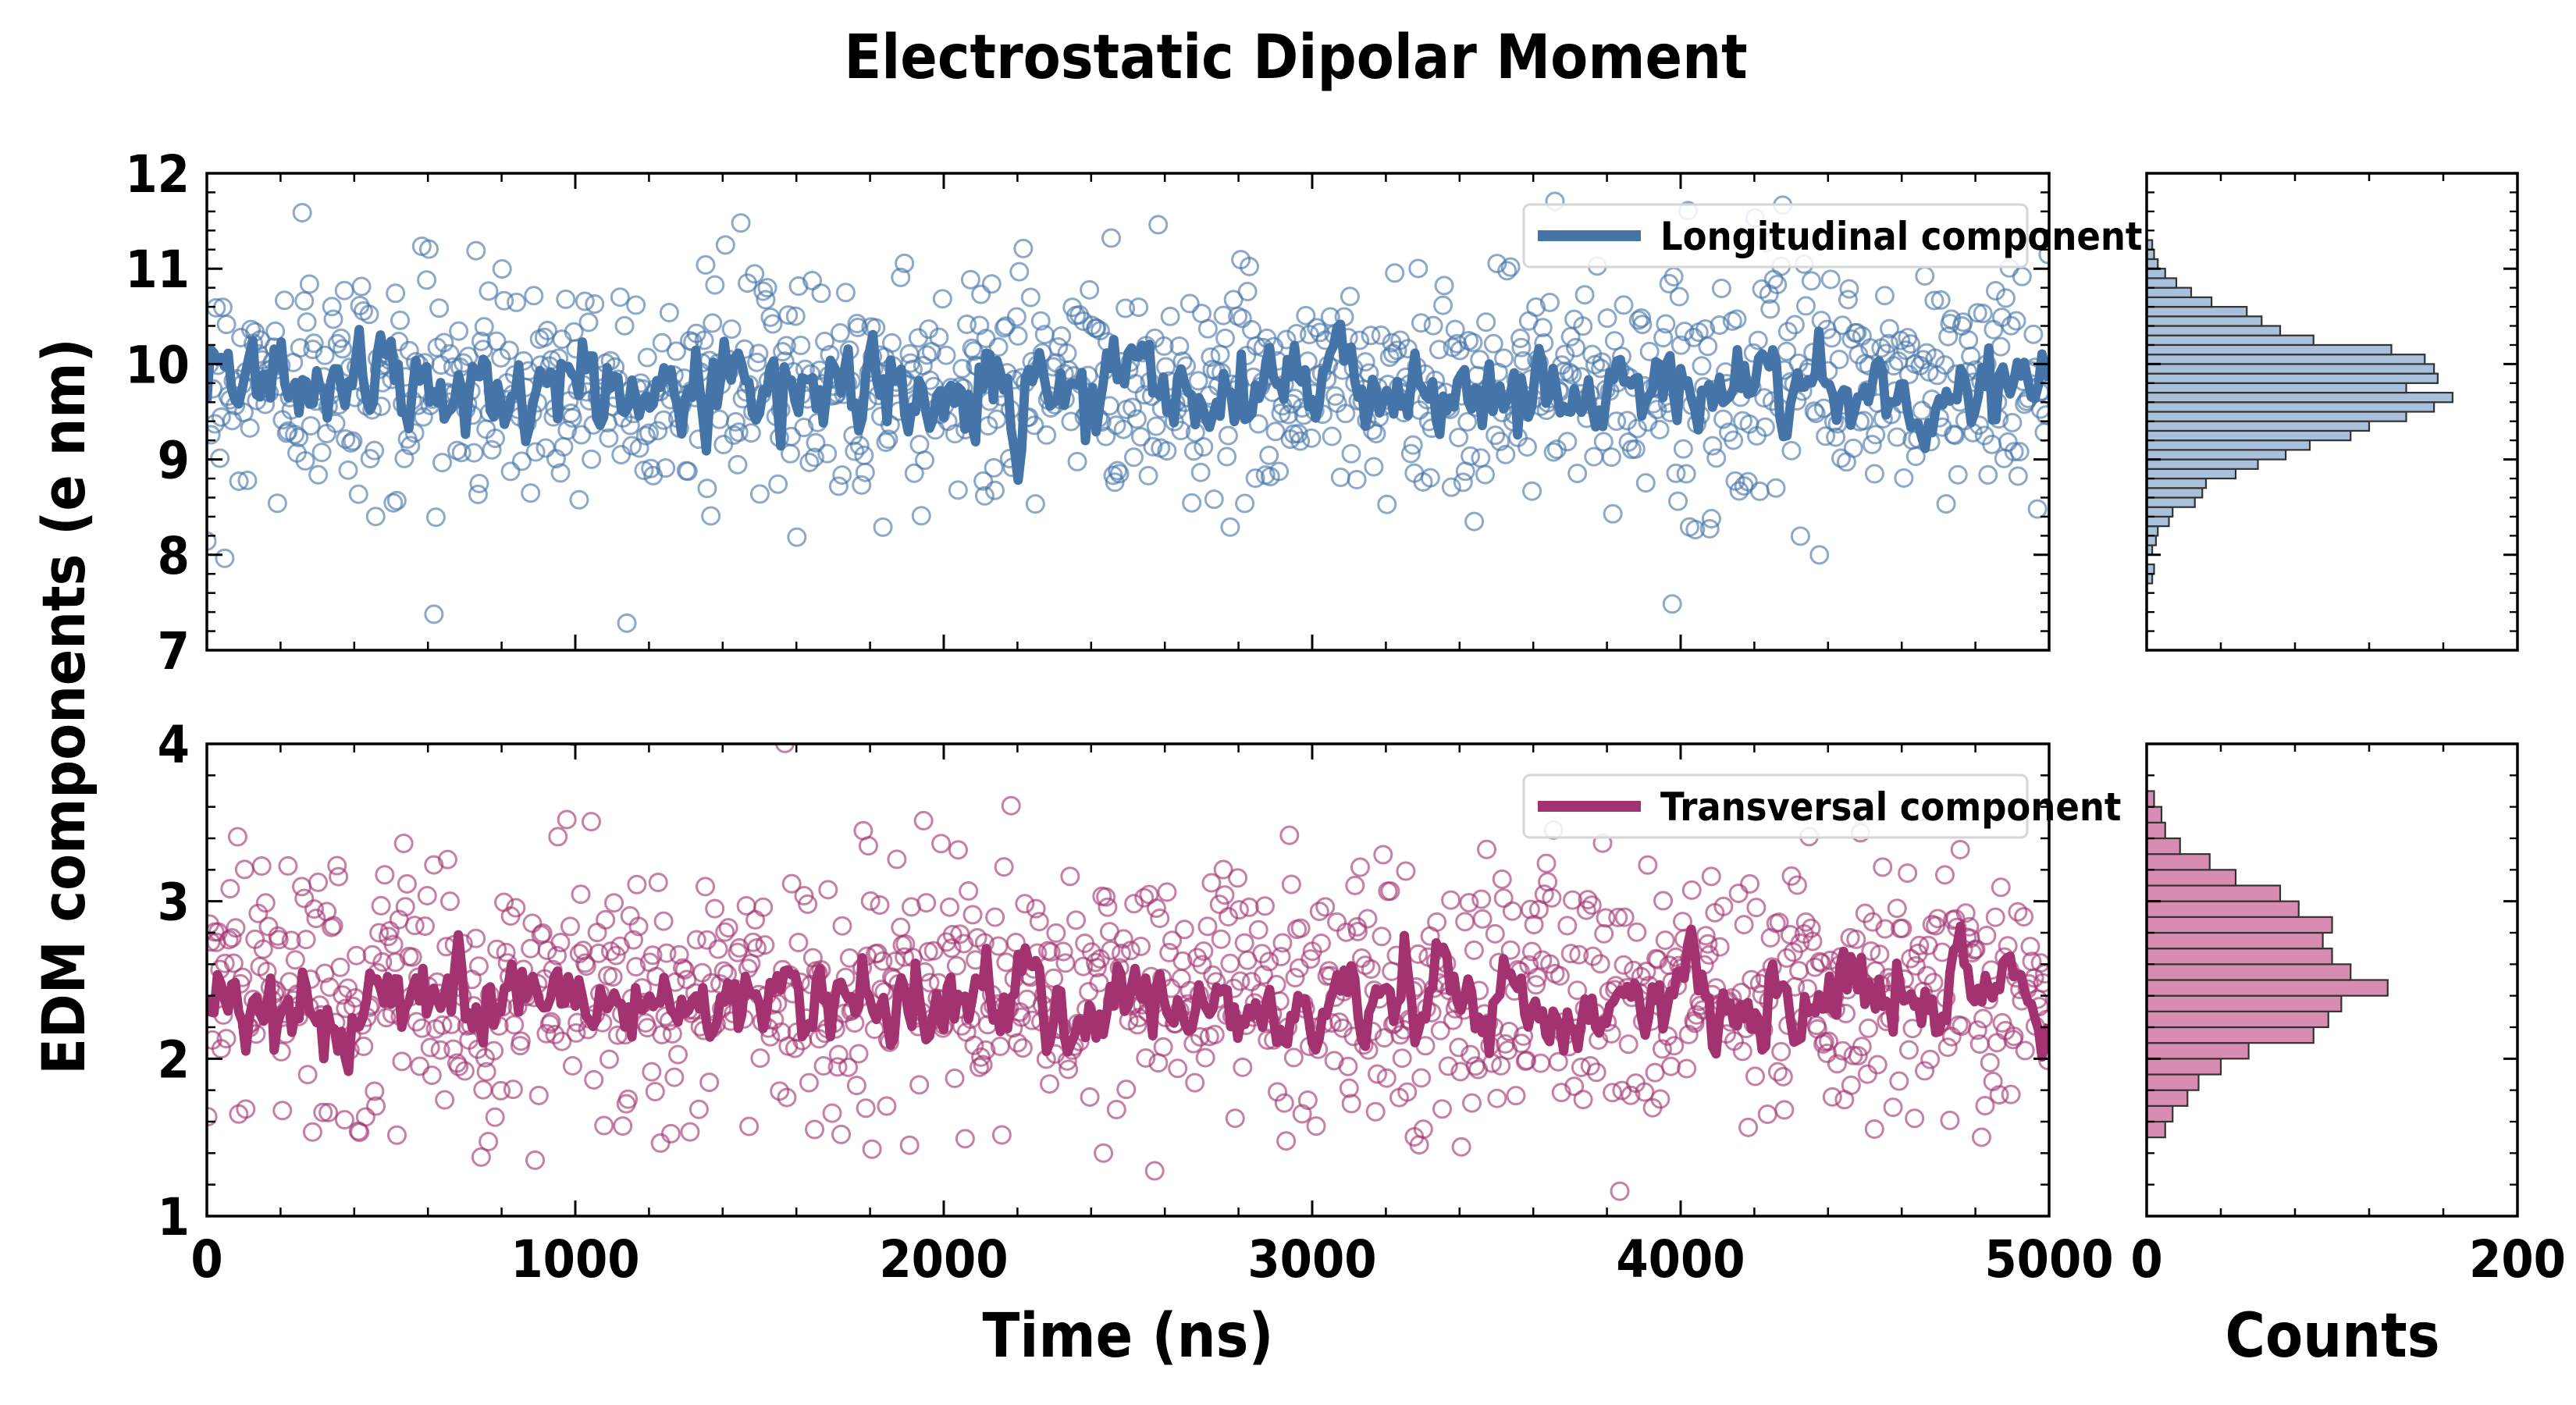 This screenshot has height=1405, width=2576. What do you see at coordinates (174, 461) in the screenshot?
I see `y-tick-label: 9` at bounding box center [174, 461].